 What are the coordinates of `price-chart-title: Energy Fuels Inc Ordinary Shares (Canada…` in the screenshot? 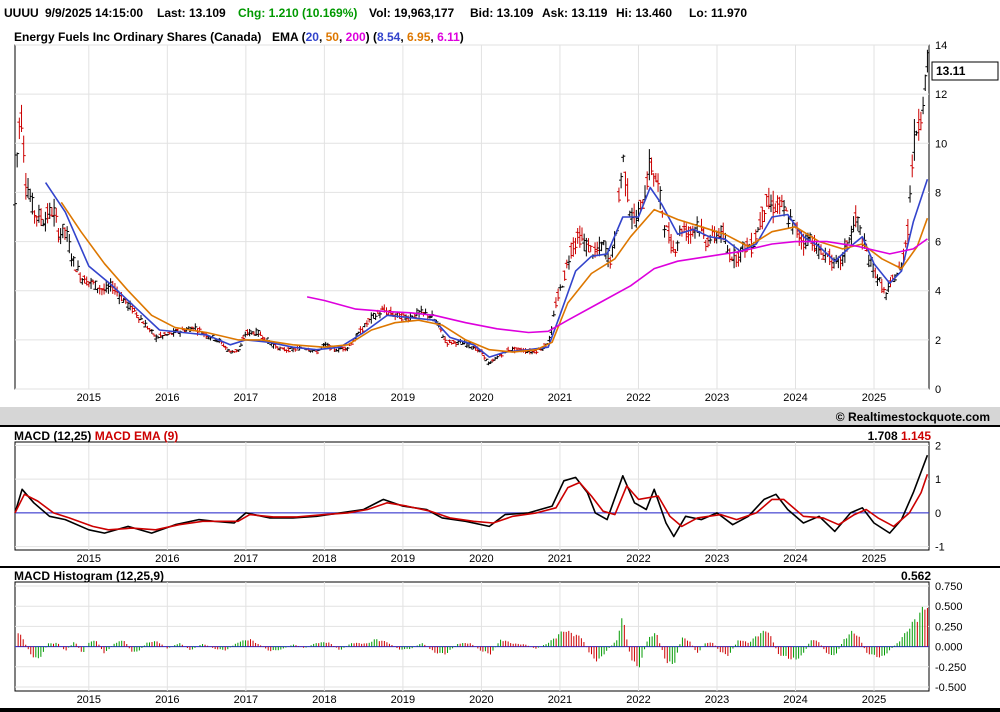 It's located at (137, 37).